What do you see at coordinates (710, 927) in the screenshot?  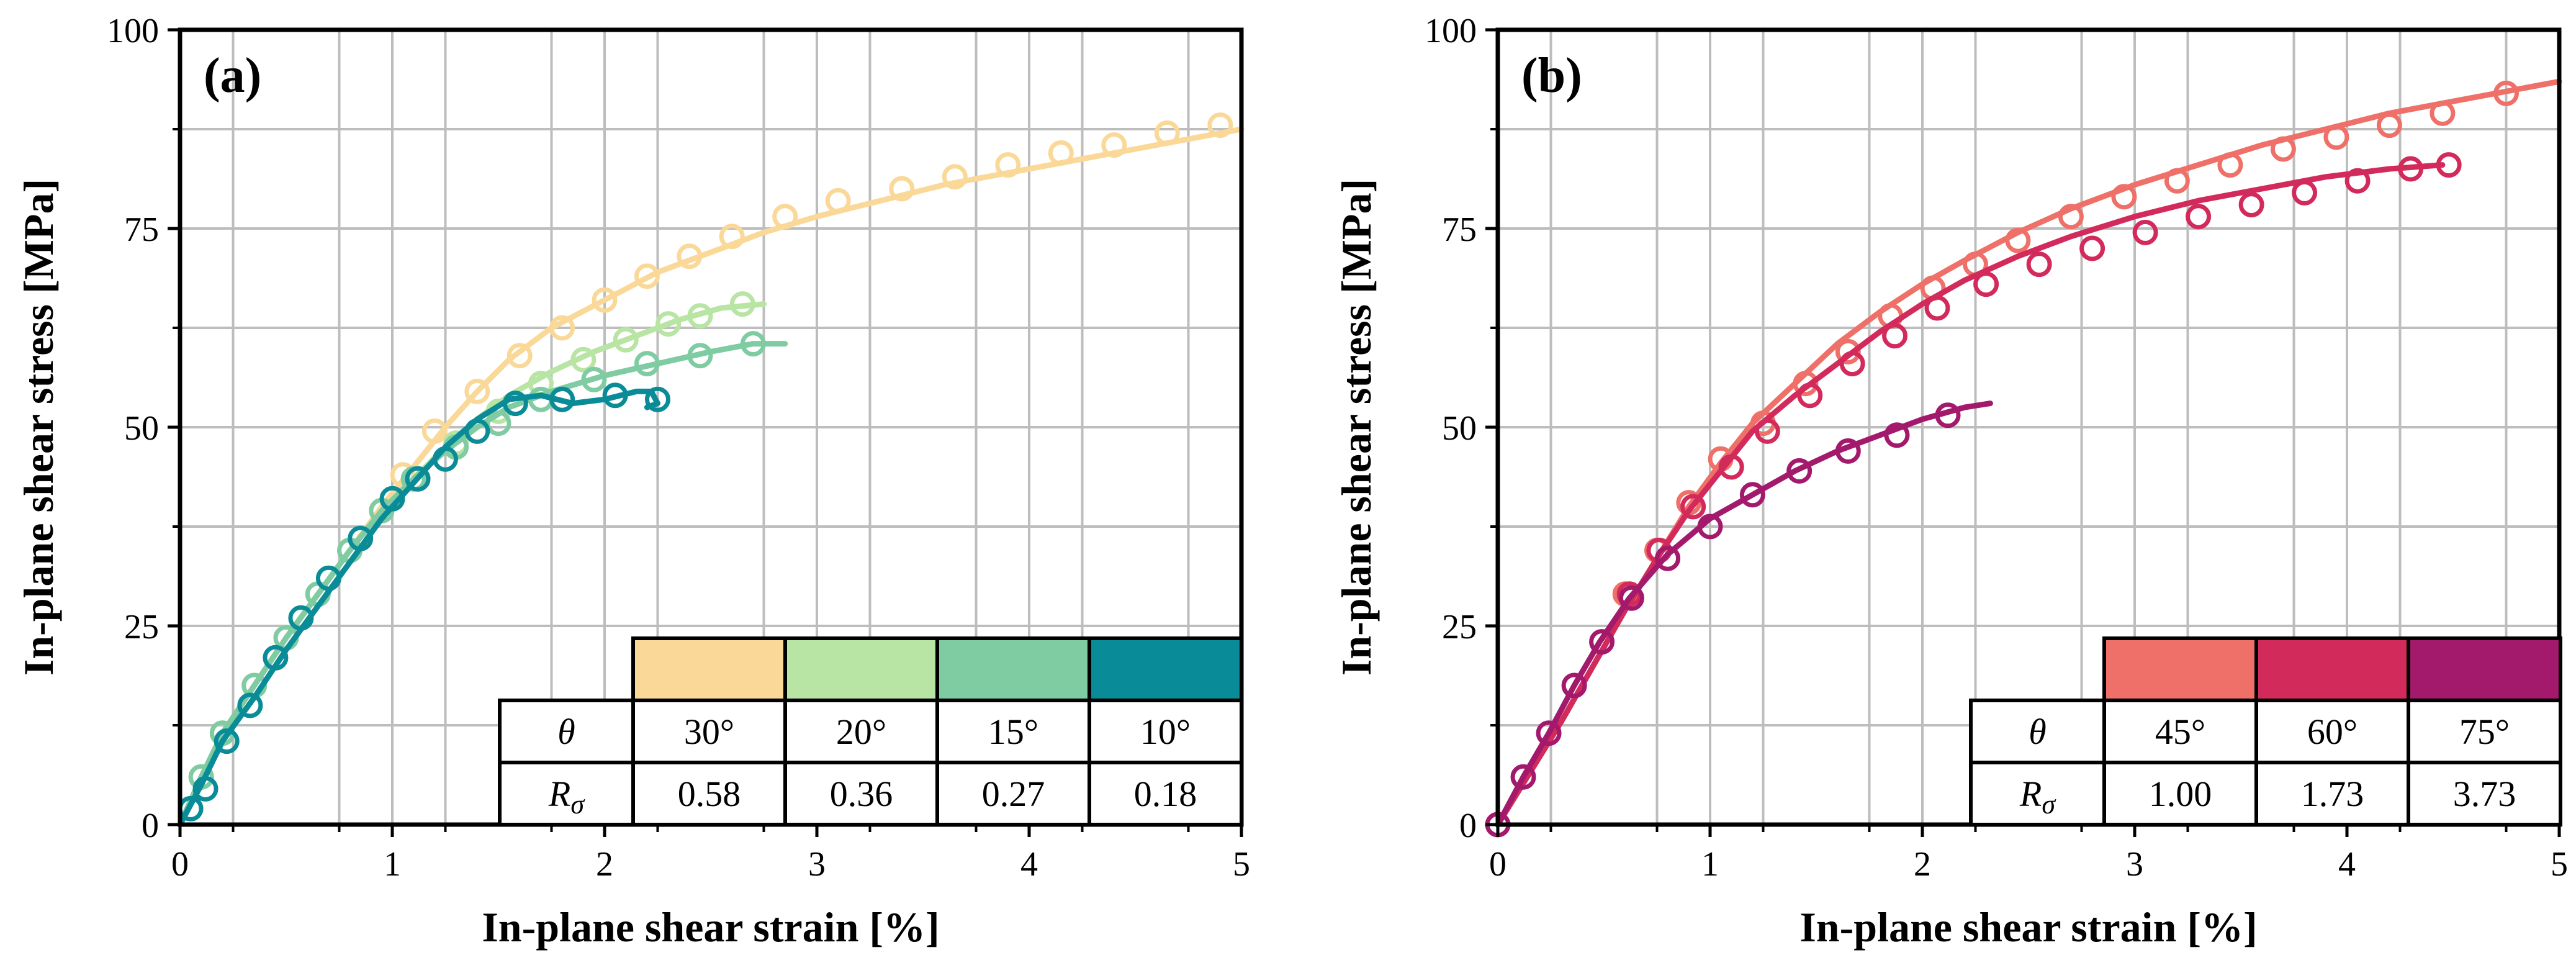 I see `x-axis-title: In-plane shear strain [%]` at bounding box center [710, 927].